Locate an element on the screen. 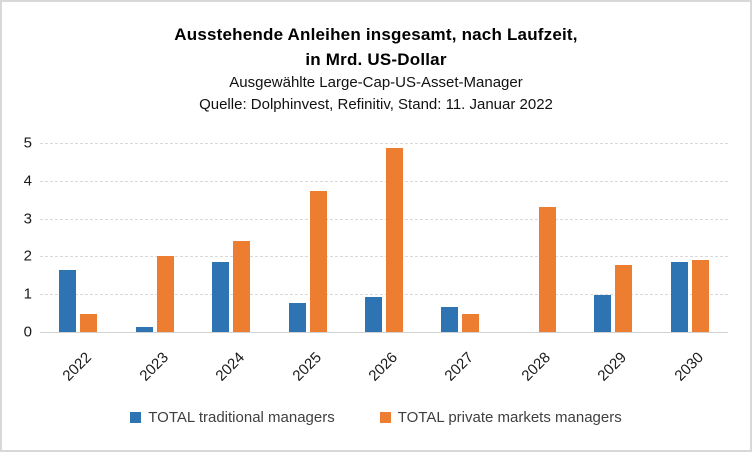 The image size is (752, 452). x-tick-label-2023: 2023 is located at coordinates (154, 367).